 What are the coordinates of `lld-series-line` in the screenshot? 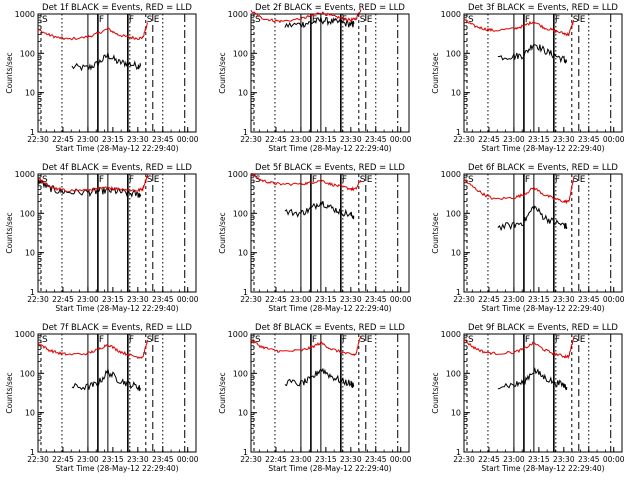 It's located at (519, 191).